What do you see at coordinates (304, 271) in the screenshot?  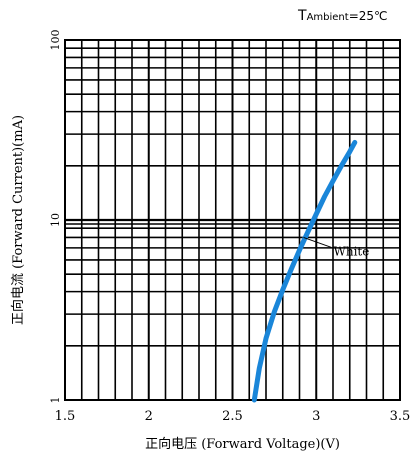 I see `series-line-white` at bounding box center [304, 271].